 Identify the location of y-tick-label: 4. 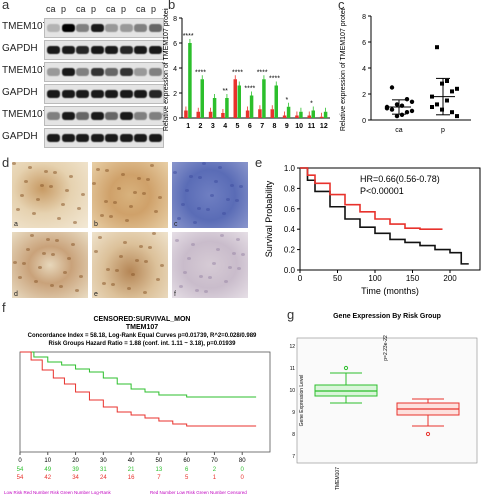
(364, 69).